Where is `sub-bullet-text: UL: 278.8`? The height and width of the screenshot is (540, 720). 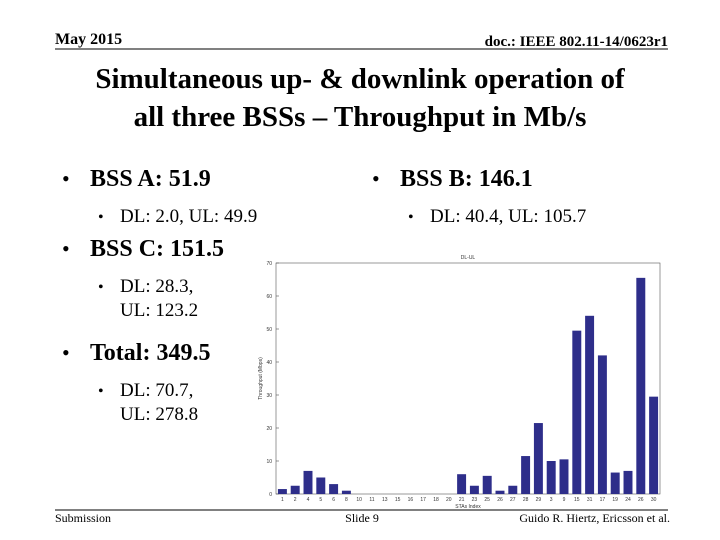
sub-bullet-text: UL: 278.8 is located at coordinates (159, 414).